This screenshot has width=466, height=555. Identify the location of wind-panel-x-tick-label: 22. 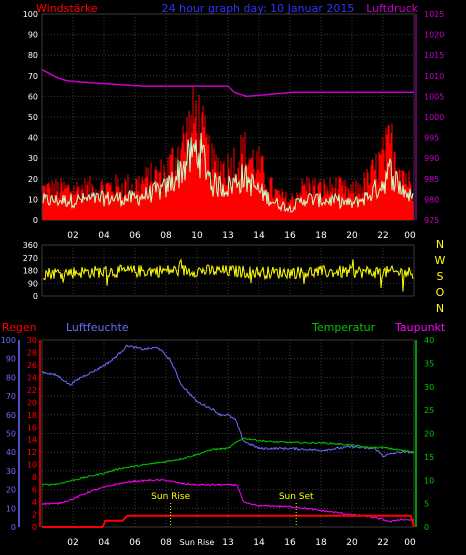
(382, 236).